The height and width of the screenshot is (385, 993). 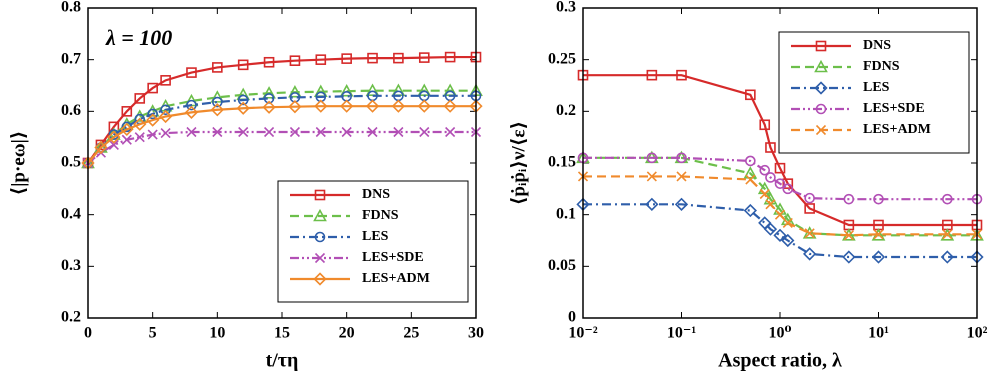 I want to click on x-tick-label: 10⁰, so click(x=779, y=333).